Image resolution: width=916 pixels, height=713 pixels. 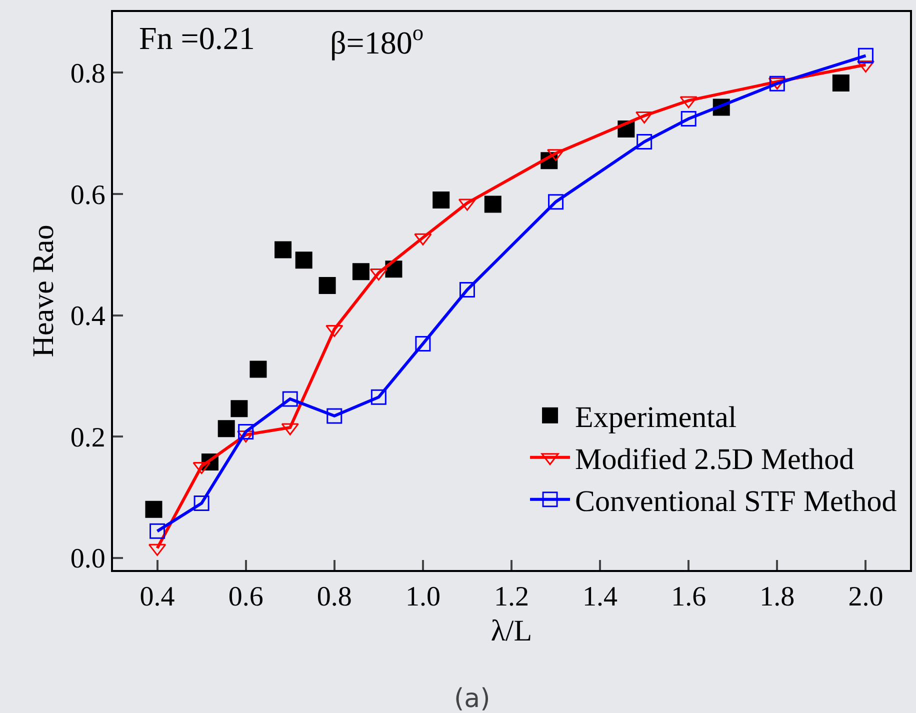 I want to click on x-tick-label: 1.4, so click(x=600, y=597).